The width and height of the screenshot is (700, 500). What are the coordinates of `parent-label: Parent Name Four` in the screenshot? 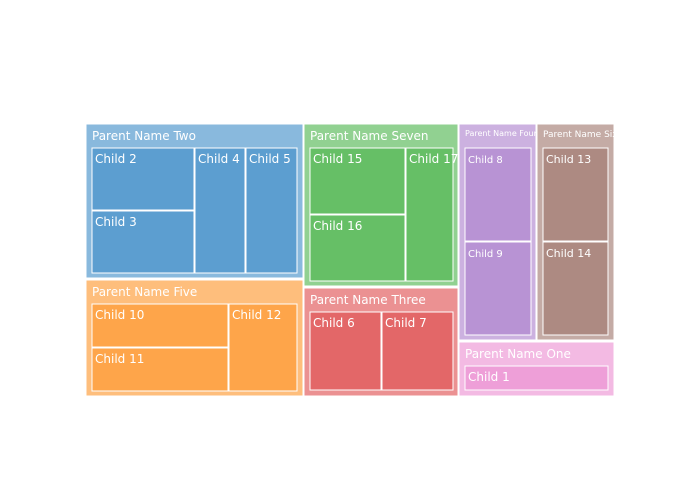 It's located at (501, 133).